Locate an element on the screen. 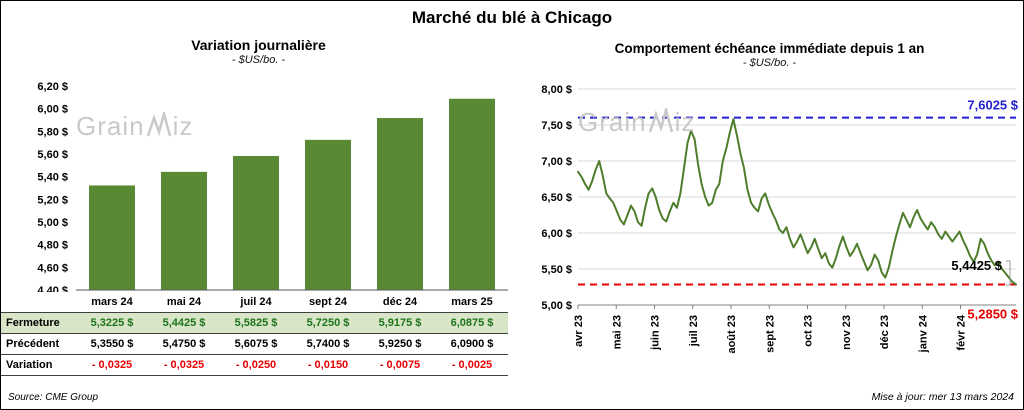 This screenshot has height=410, width=1024. line-x-axis-tick-label: oct 23 is located at coordinates (809, 331).